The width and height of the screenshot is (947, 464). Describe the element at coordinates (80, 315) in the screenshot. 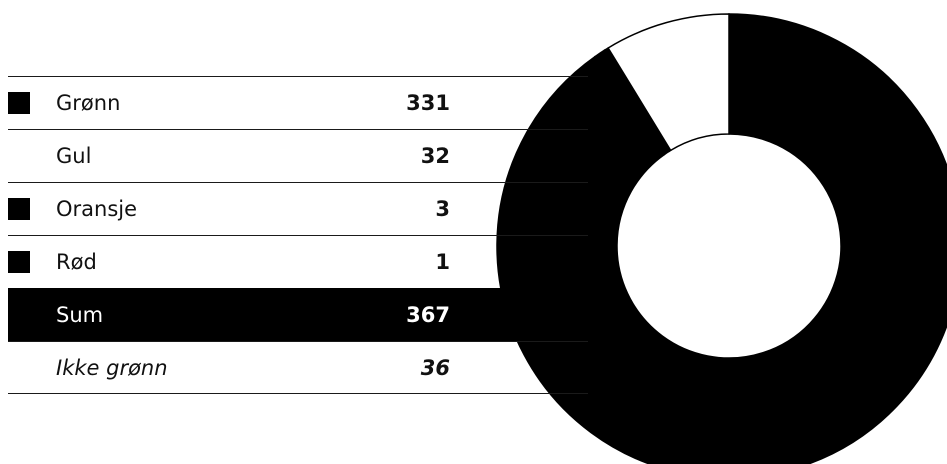

I see `sum-label: Sum` at that location.